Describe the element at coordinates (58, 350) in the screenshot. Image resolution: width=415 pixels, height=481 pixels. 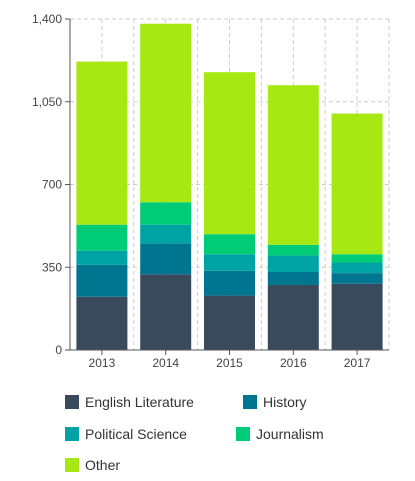
I see `y-tick-label: 0` at that location.